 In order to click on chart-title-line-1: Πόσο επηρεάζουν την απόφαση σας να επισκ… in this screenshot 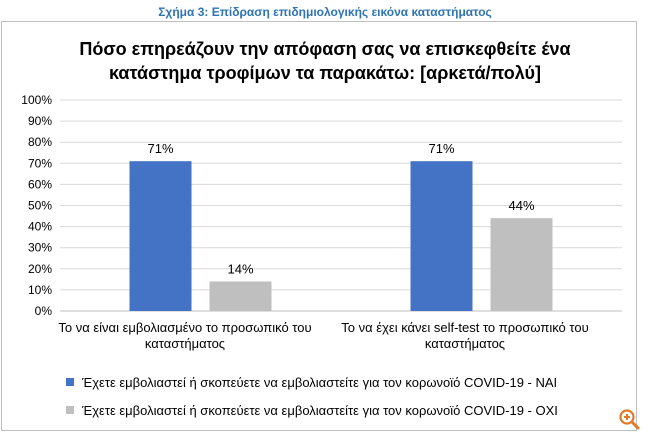, I will do `click(325, 49)`.